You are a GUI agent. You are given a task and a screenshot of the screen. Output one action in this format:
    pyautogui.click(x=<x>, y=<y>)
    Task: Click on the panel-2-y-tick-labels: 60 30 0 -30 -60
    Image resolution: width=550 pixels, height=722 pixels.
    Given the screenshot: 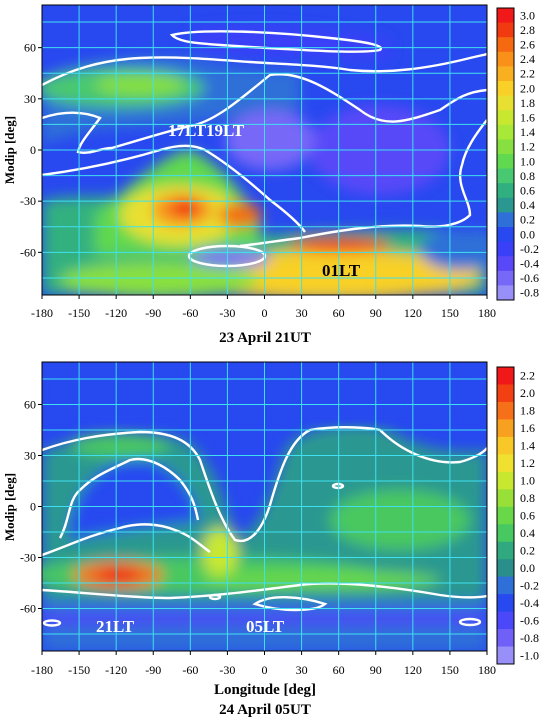 What is the action you would take?
    pyautogui.click(x=28, y=507)
    